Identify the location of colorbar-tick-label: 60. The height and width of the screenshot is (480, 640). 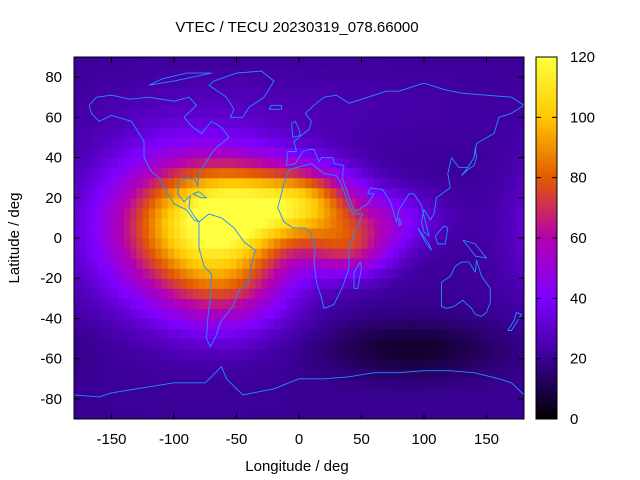
(578, 238).